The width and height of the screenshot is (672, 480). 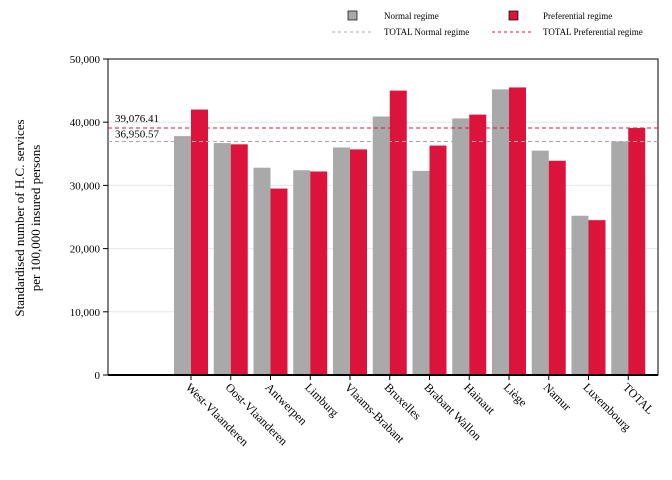 I want to click on y-tick-label: 20,000, so click(x=85, y=250).